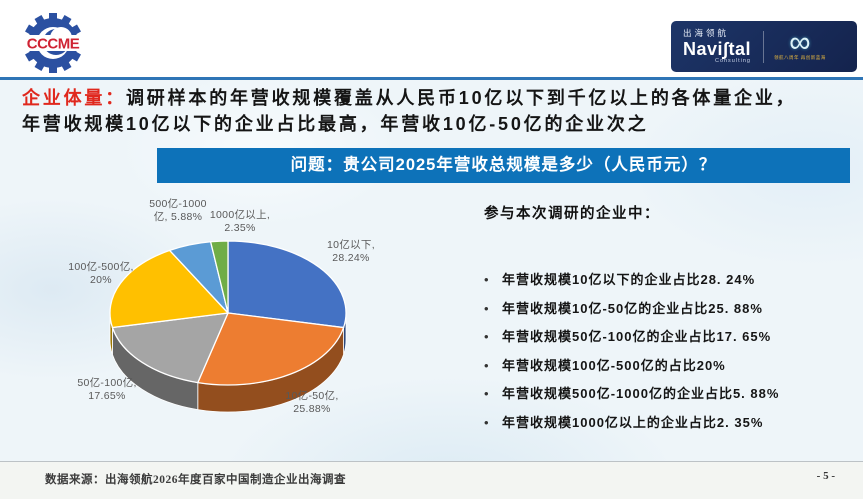 This screenshot has width=863, height=499. I want to click on navistal-logo: 出海领航 Navi∫tal Consulting ∞ 领航八周年 再创新蓝海, so click(764, 46).